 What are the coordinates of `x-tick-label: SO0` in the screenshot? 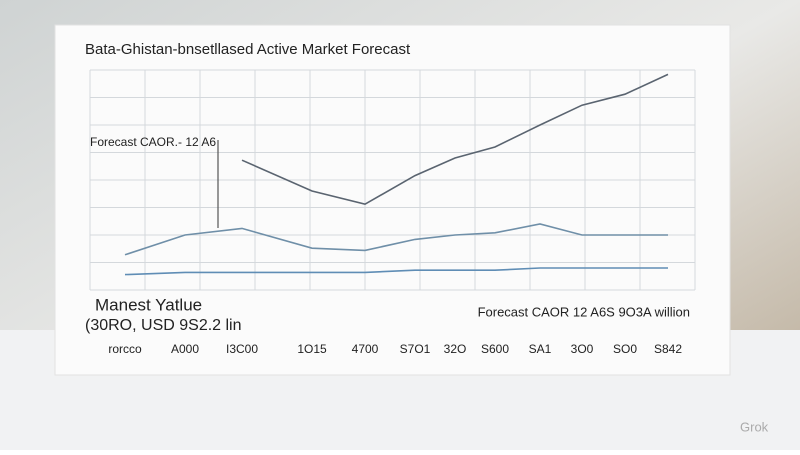 It's located at (625, 349).